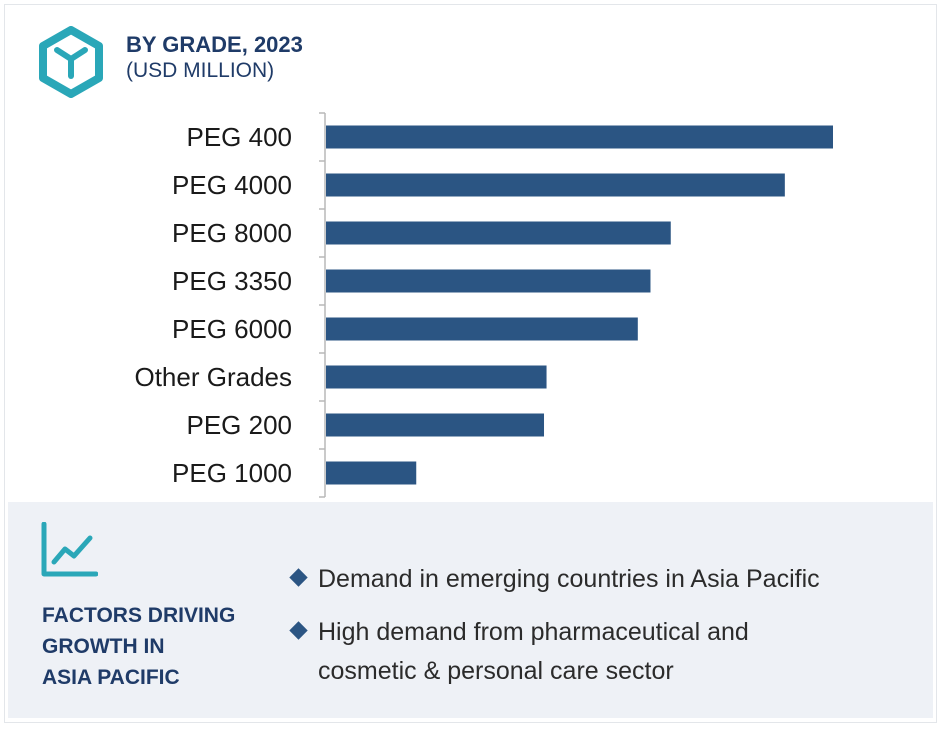  Describe the element at coordinates (232, 281) in the screenshot. I see `category-label: PEG 3350` at that location.